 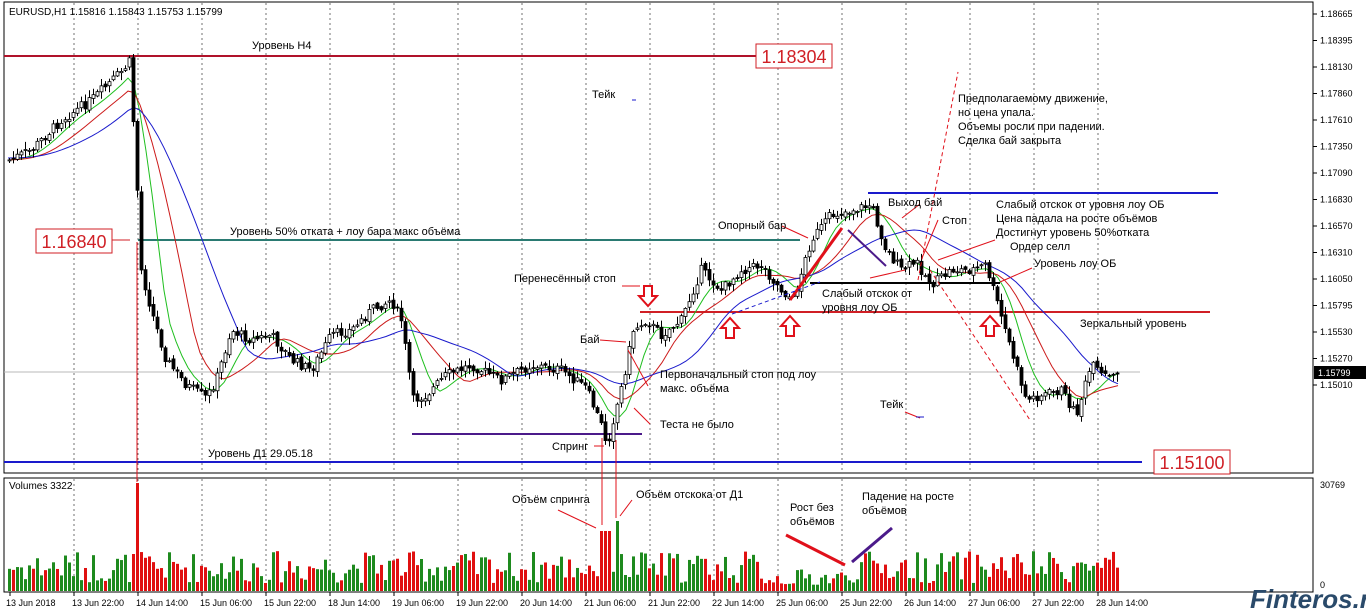 I want to click on exit-buy-label: Выход бай, so click(x=915, y=203).